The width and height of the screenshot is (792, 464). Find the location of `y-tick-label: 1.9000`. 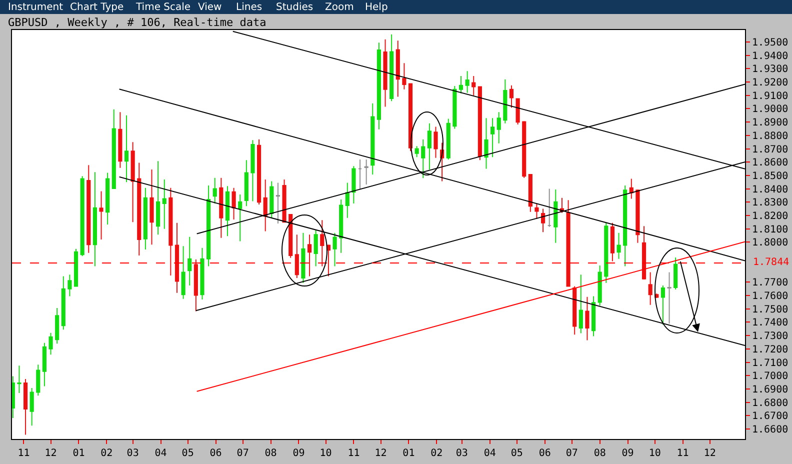

y-tick-label: 1.9000 is located at coordinates (770, 110).